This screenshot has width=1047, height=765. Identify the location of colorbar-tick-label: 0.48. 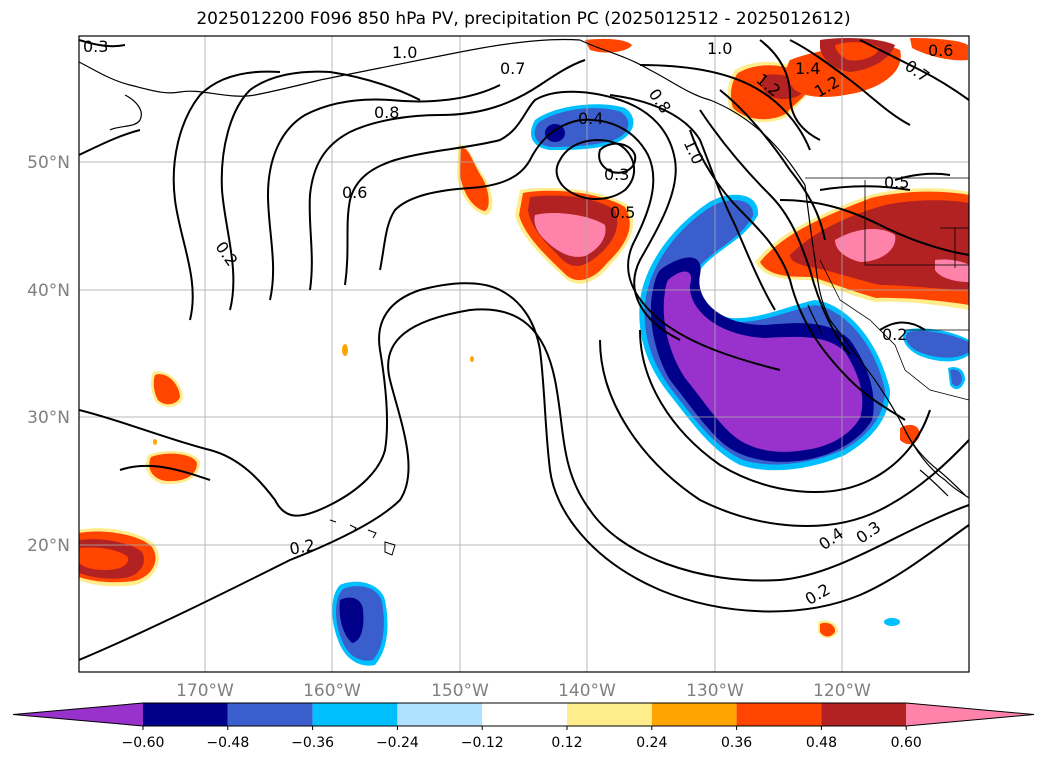
(821, 743).